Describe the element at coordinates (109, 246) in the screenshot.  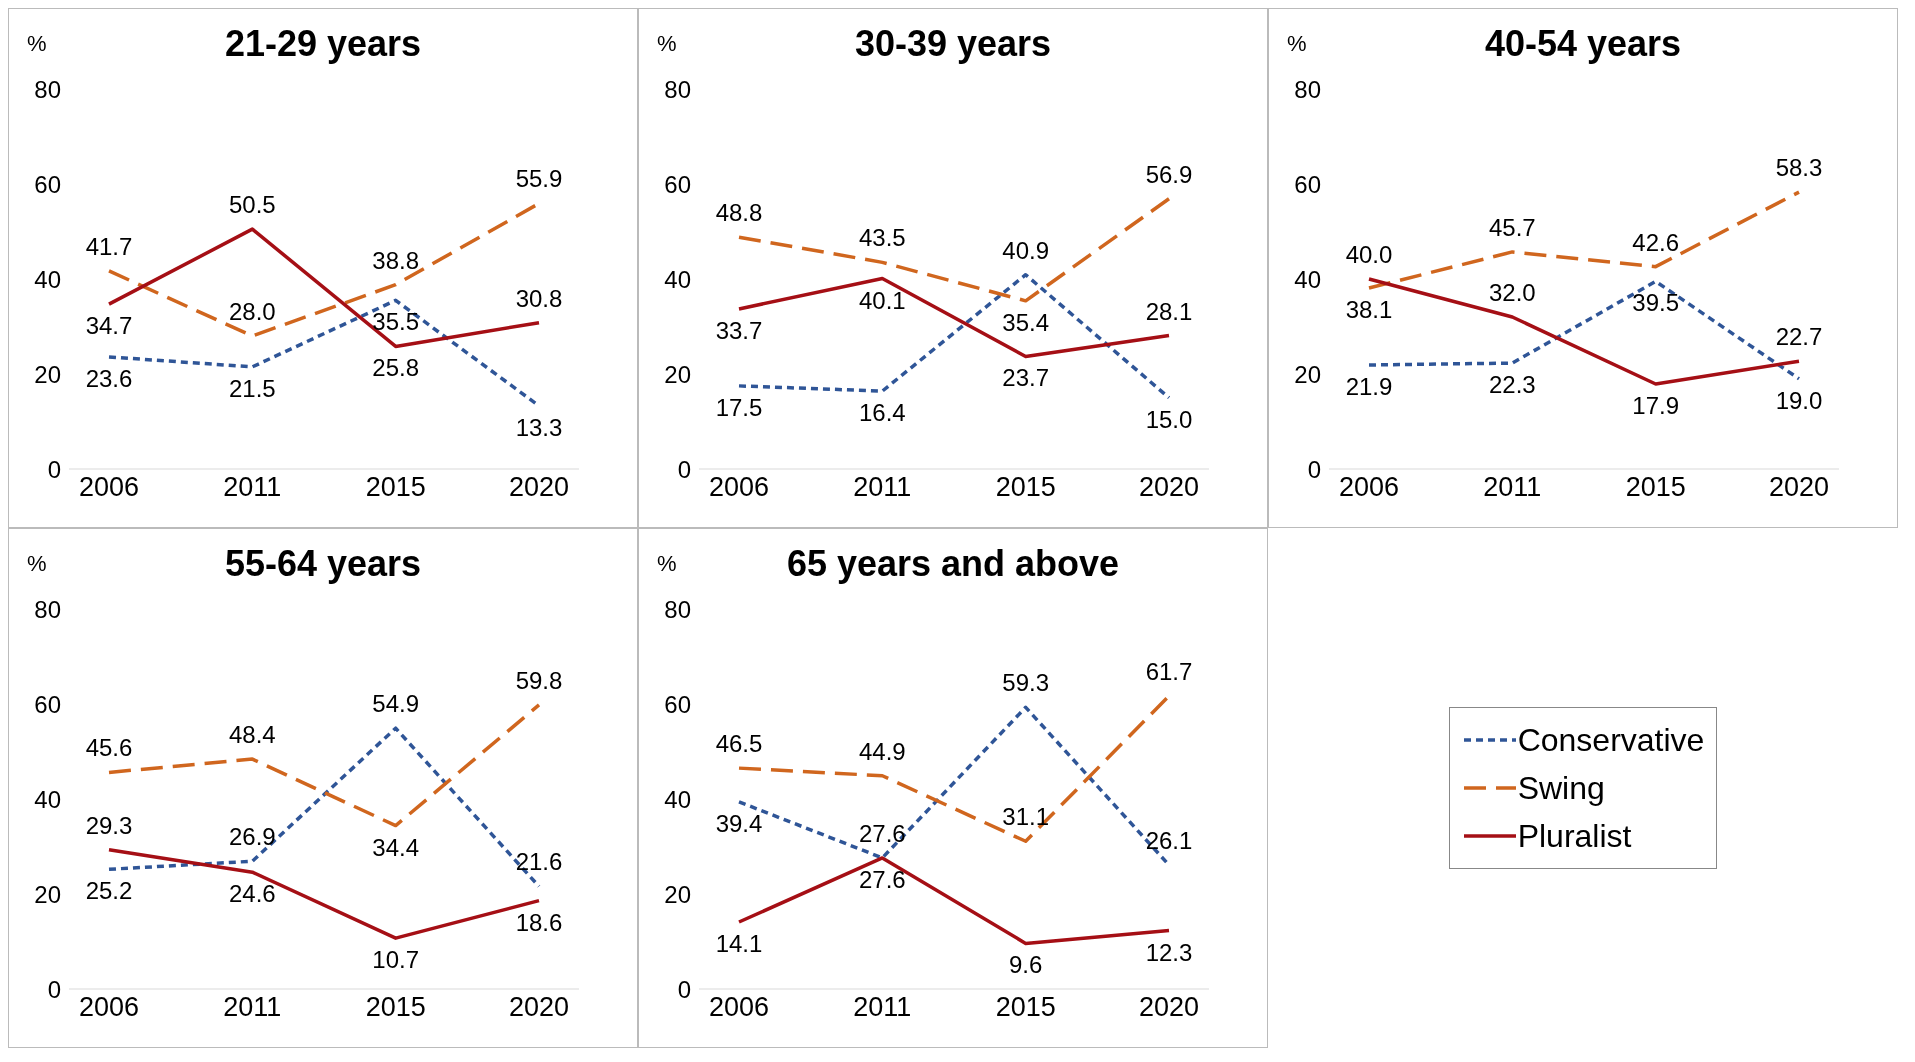
I see `data-label: 41.7` at that location.